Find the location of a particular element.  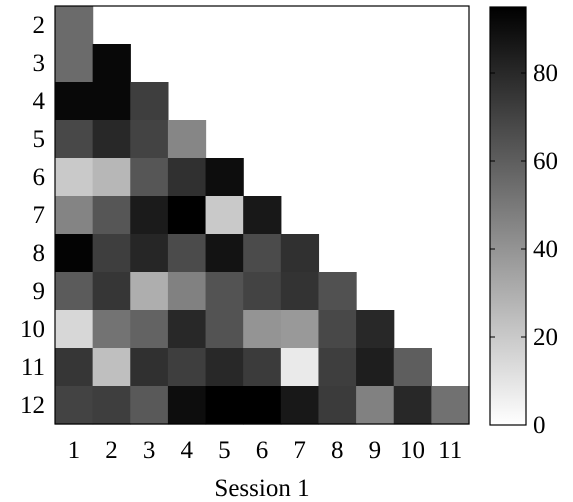

x-tick-label: 5 is located at coordinates (224, 450).